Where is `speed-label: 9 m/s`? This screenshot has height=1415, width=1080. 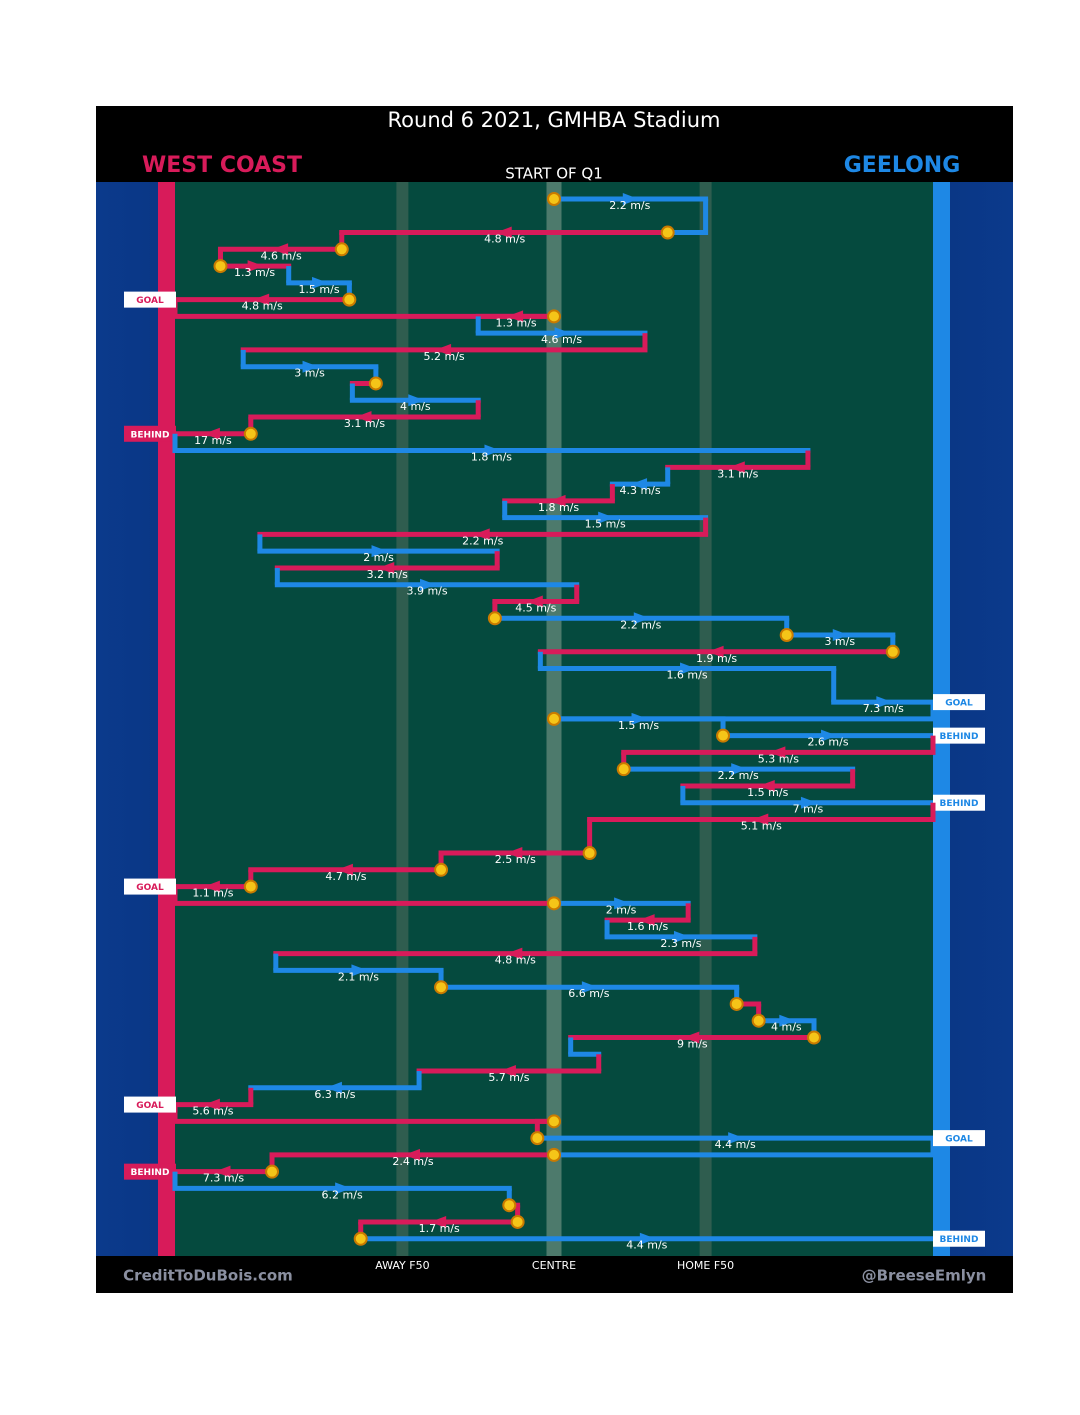
speed-label: 9 m/s is located at coordinates (692, 1044).